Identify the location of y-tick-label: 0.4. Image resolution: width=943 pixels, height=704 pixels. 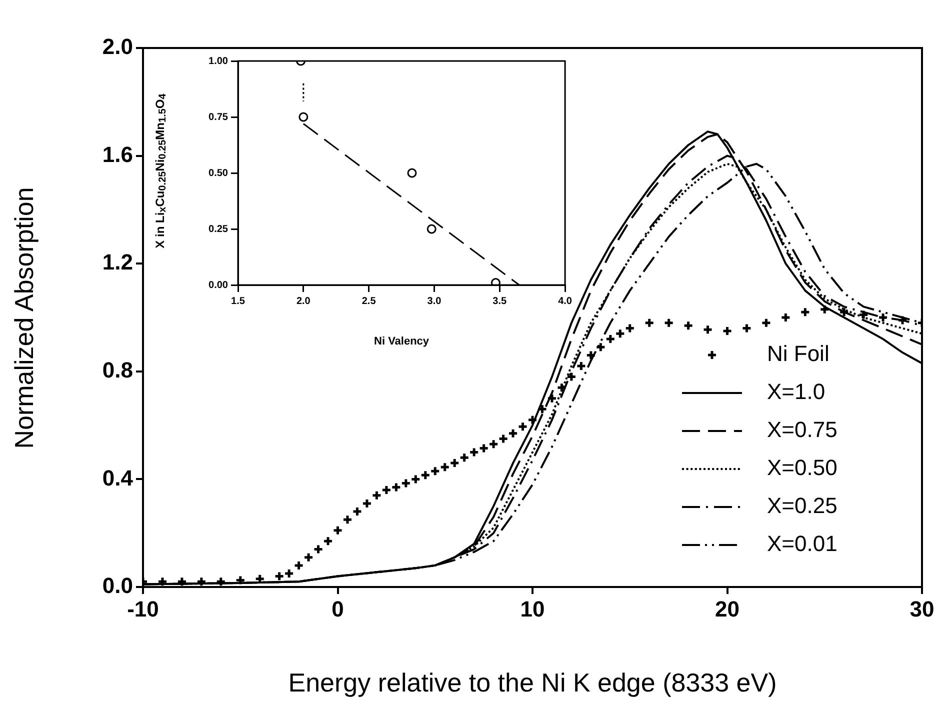
(118, 477).